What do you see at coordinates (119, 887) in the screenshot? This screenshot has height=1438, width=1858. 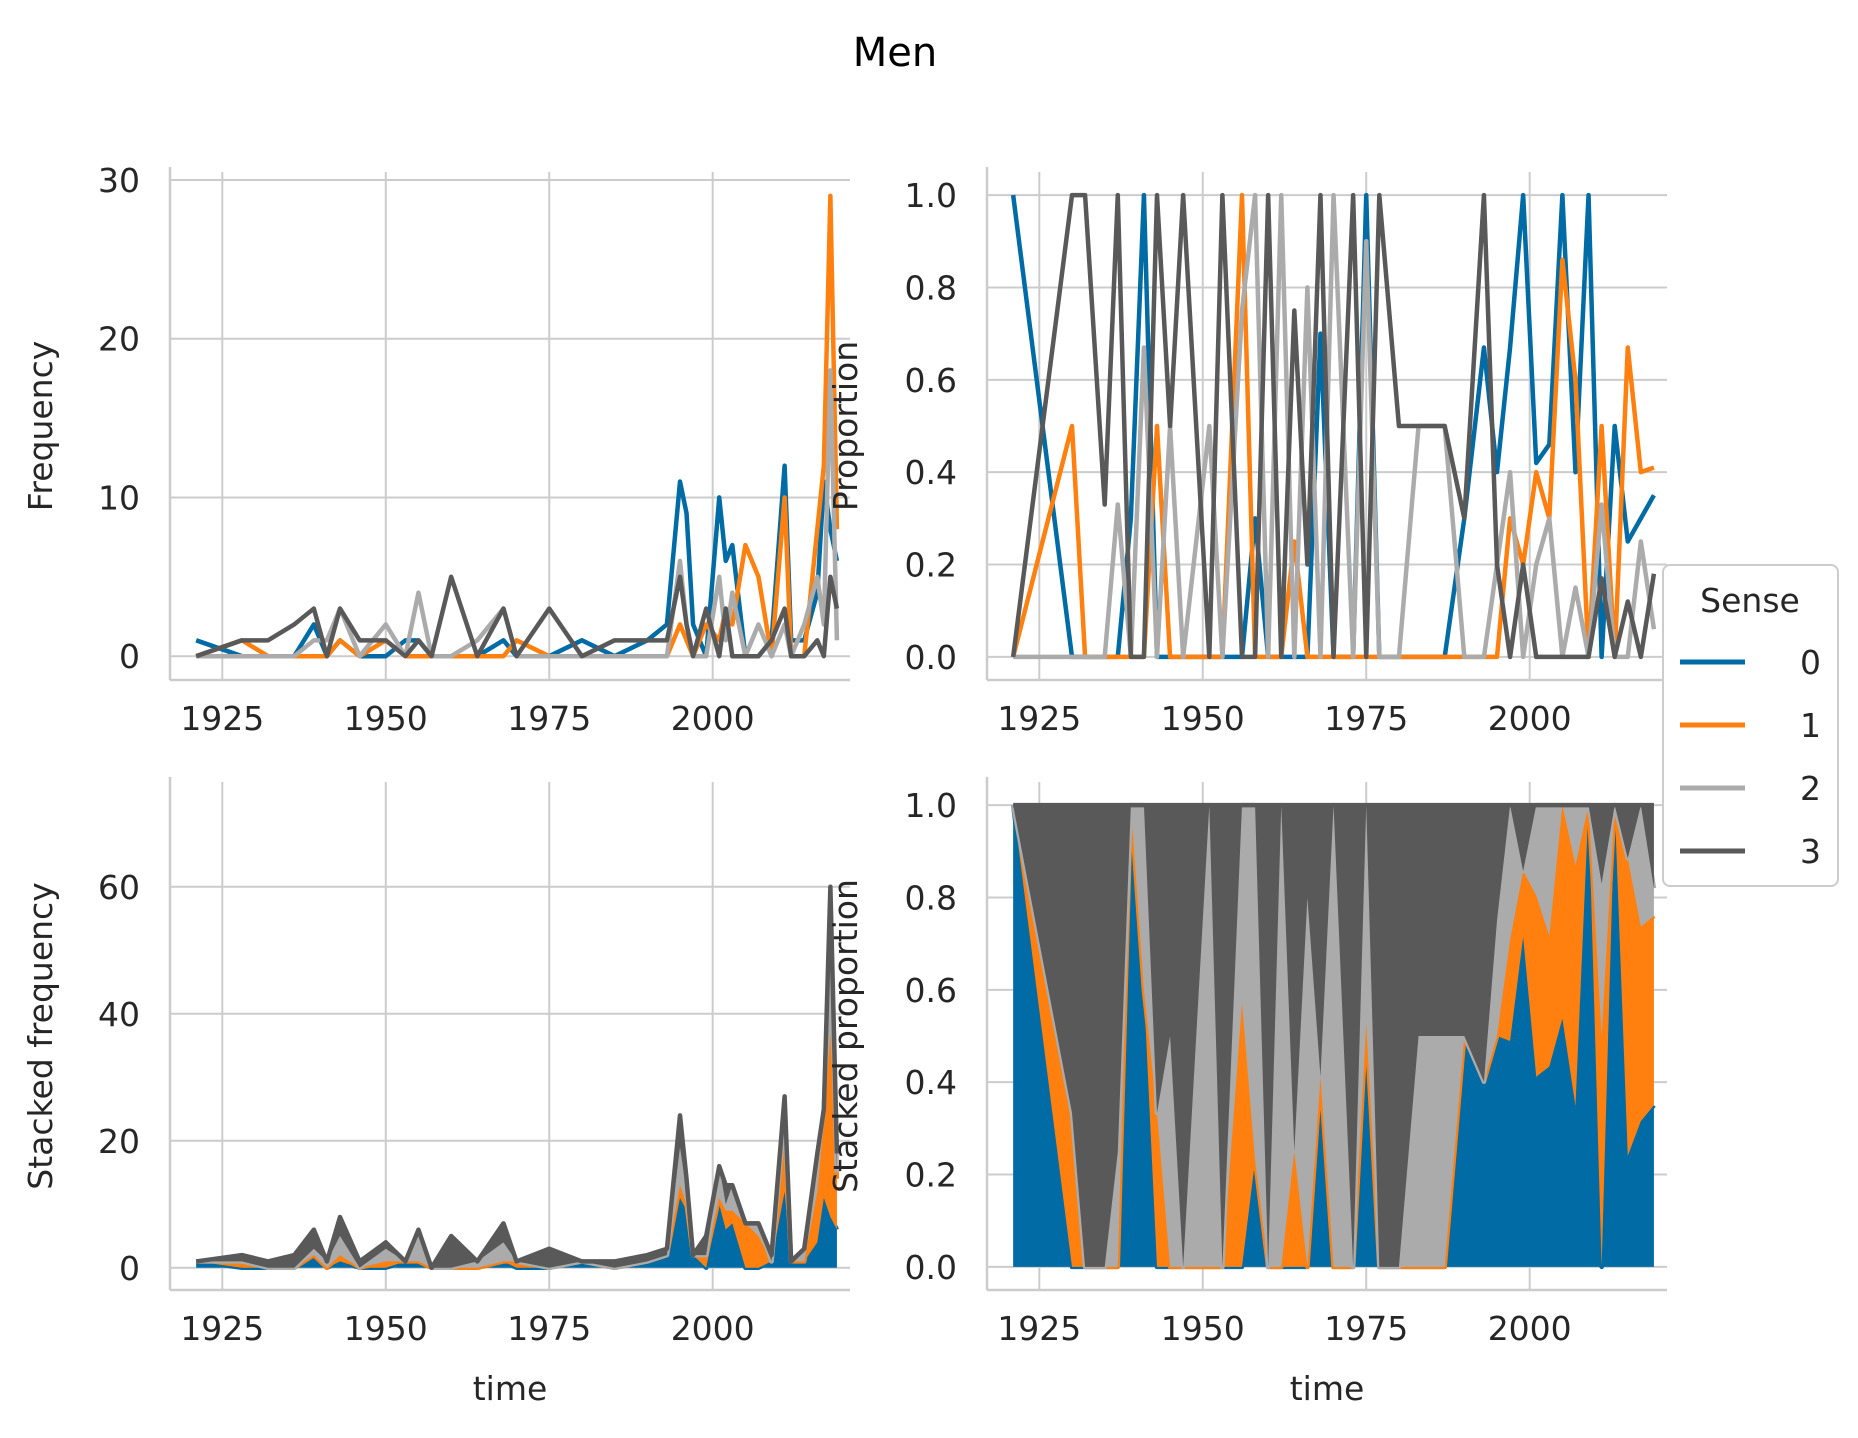 I see `y-tick-label: 60` at bounding box center [119, 887].